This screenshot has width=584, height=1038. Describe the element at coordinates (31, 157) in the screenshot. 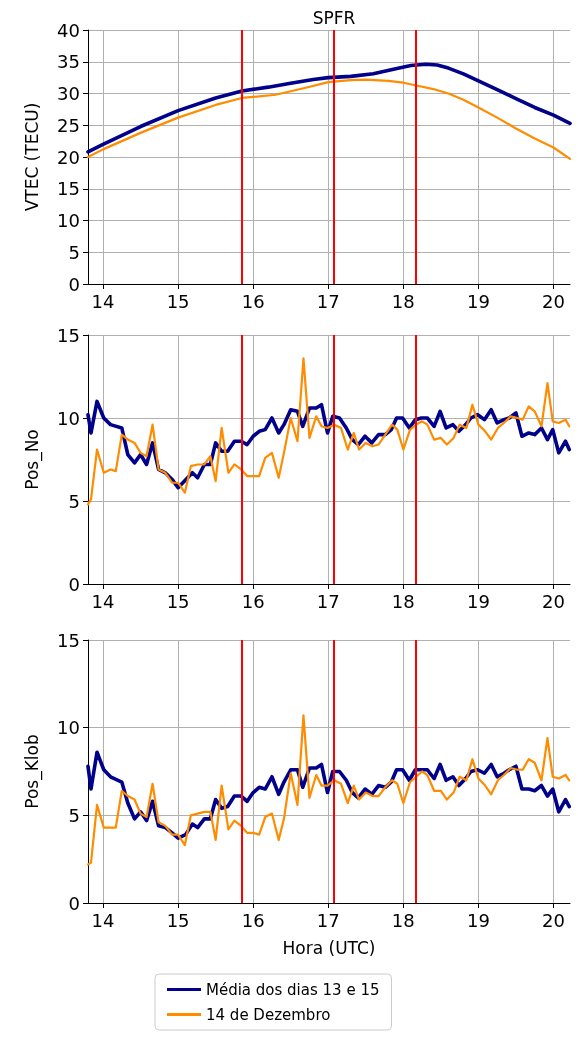

I see `y-axis-title: VTEC (TECU)` at that location.